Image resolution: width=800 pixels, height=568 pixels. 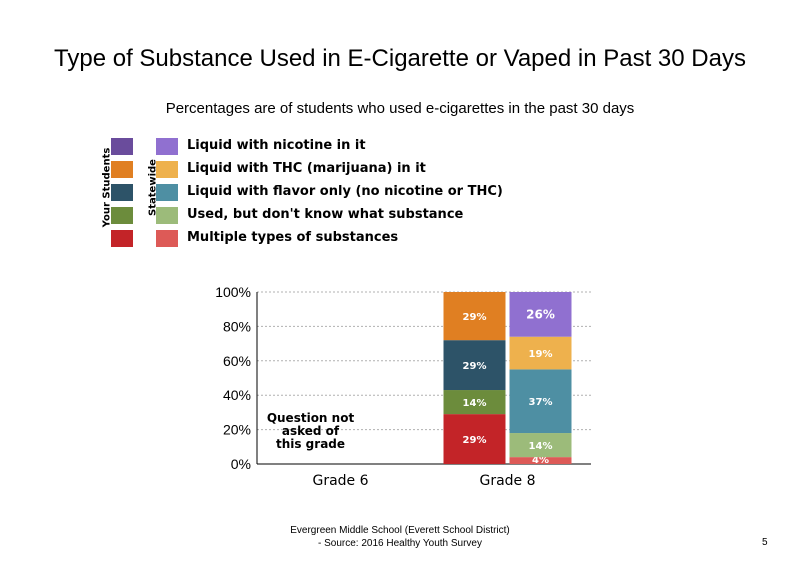 I want to click on data-label: 4%, so click(x=540, y=460).